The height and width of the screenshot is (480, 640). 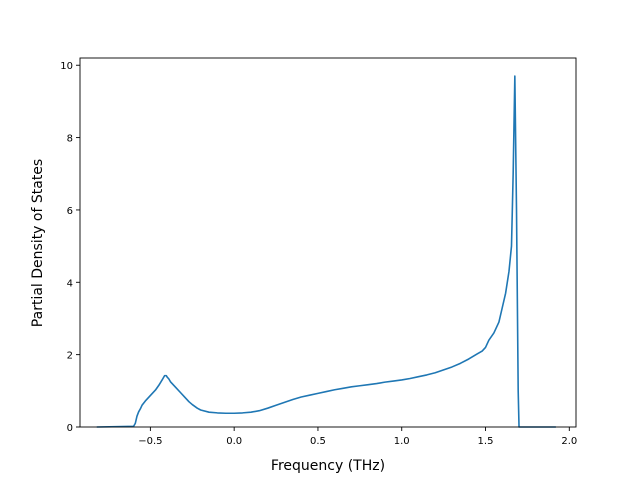 I want to click on y-tick-label: 0, so click(x=70, y=428).